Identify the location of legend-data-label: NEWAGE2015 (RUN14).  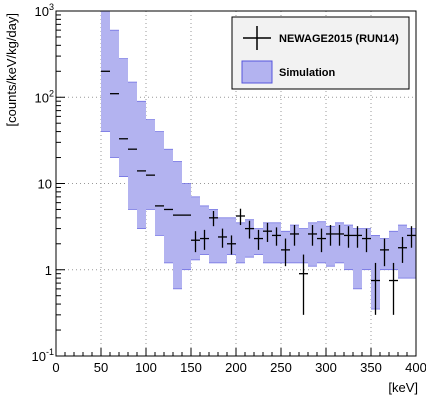
(339, 39).